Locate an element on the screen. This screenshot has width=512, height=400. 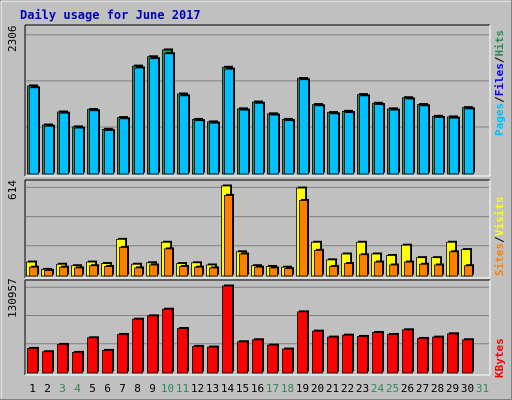
side-label-sites: Sites is located at coordinates (499, 259).